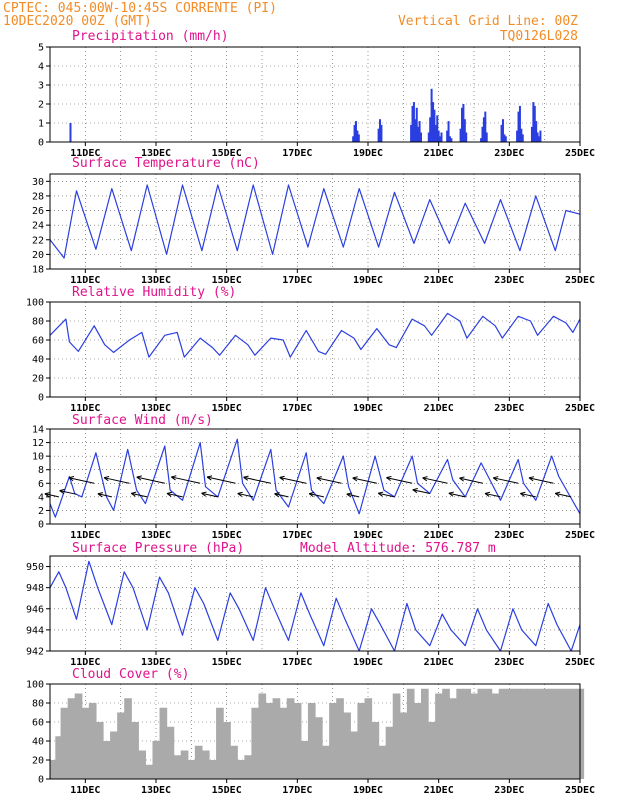 The height and width of the screenshot is (800, 618). Describe the element at coordinates (398, 548) in the screenshot. I see `model-altitude-label: Model Altitude: 576.787 m` at that location.